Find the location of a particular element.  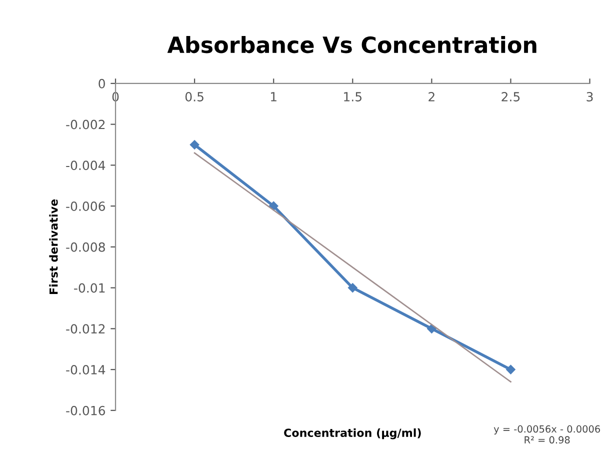

y-tick-label: -0.016 is located at coordinates (86, 411).